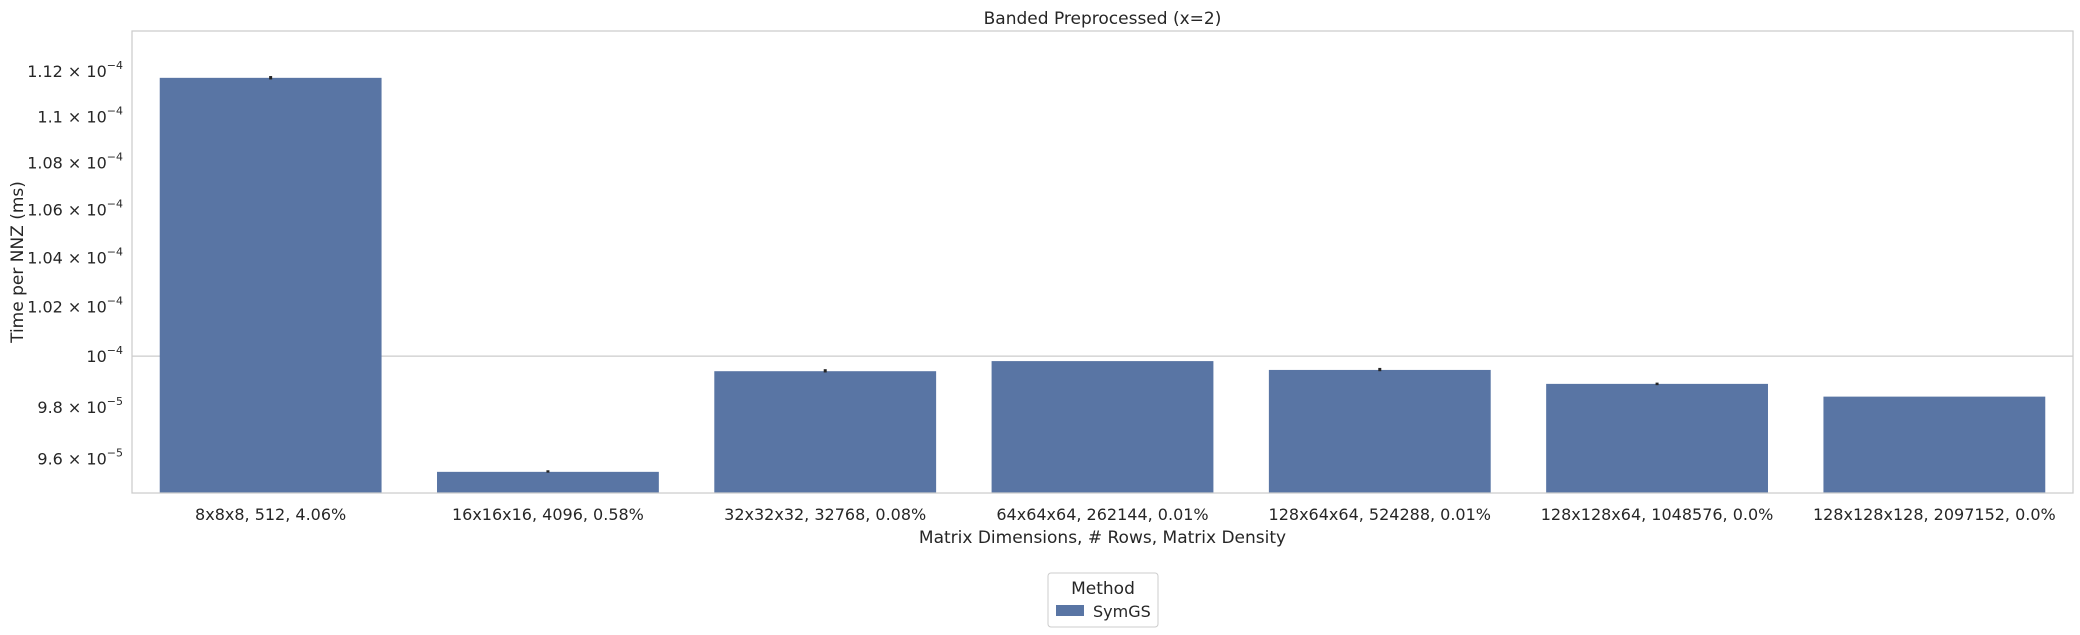 The width and height of the screenshot is (2080, 635). I want to click on legend: Method SymGS, so click(1103, 600).